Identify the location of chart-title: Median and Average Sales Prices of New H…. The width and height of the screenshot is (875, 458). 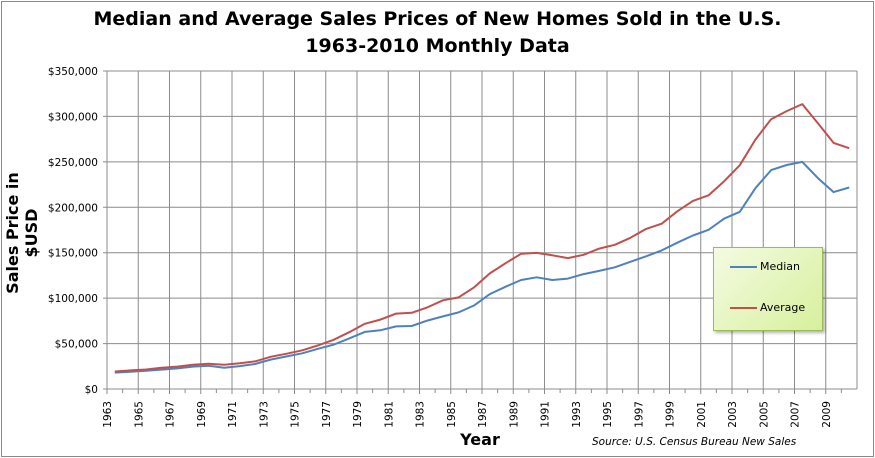
(437, 19).